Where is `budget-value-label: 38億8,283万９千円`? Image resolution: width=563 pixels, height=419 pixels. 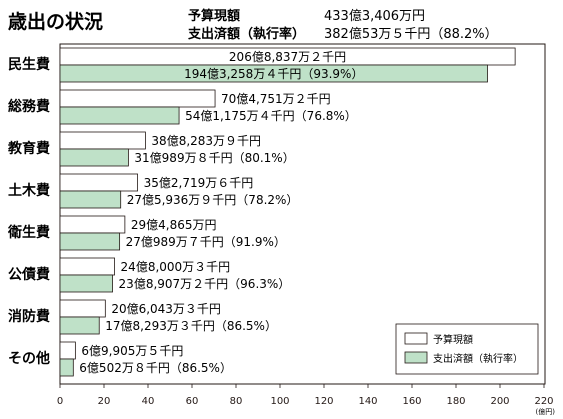
budget-value-label: 38億8,283万９千円 is located at coordinates (206, 141).